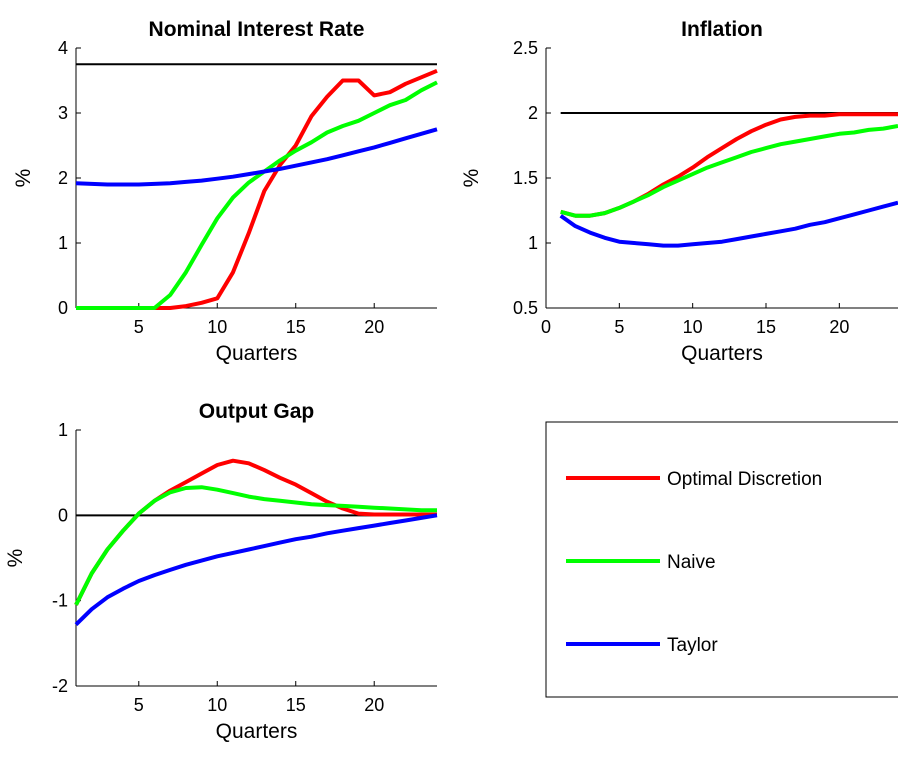  What do you see at coordinates (525, 48) in the screenshot?
I see `y-tick-label: 2.5` at bounding box center [525, 48].